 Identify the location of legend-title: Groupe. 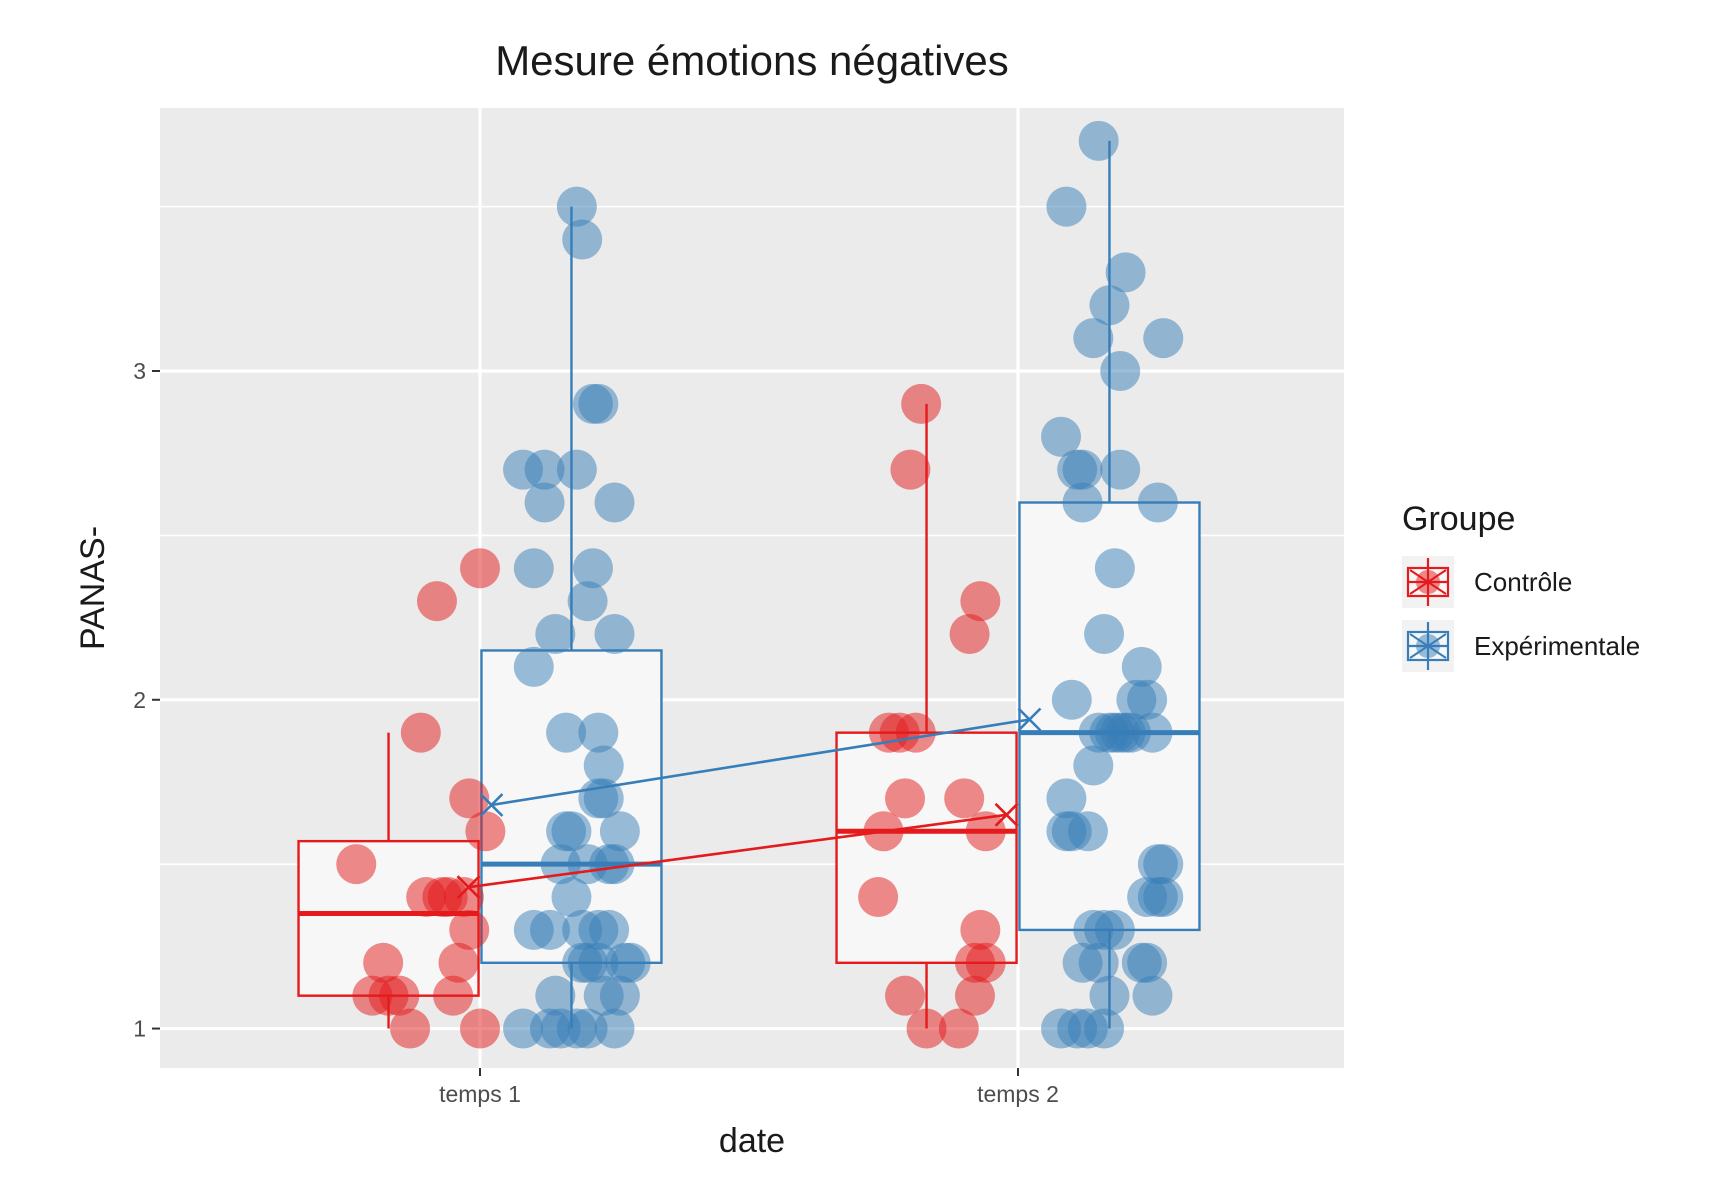
(1458, 519).